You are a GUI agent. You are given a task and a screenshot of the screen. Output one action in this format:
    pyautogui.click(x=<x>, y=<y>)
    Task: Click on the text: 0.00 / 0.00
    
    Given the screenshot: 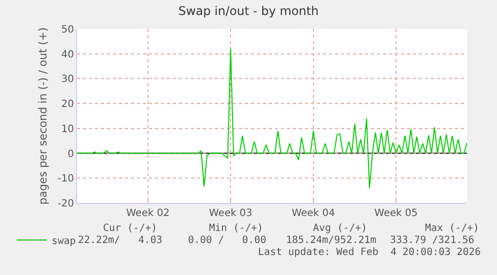 What is the action you would take?
    pyautogui.click(x=227, y=240)
    